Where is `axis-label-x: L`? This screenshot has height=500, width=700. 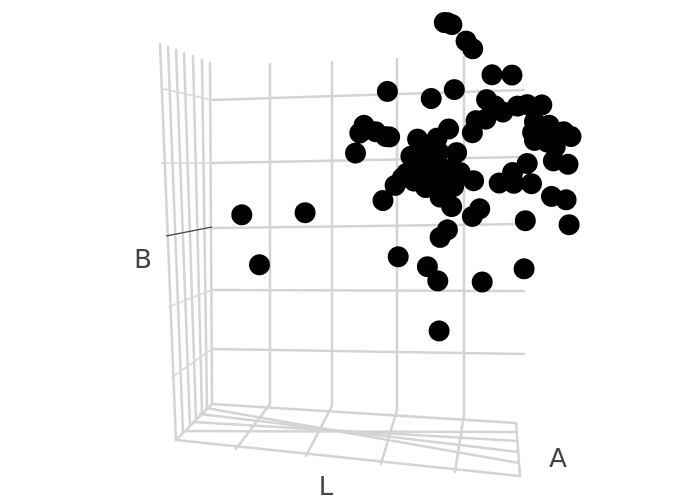
axis-label-x: L is located at coordinates (326, 486).